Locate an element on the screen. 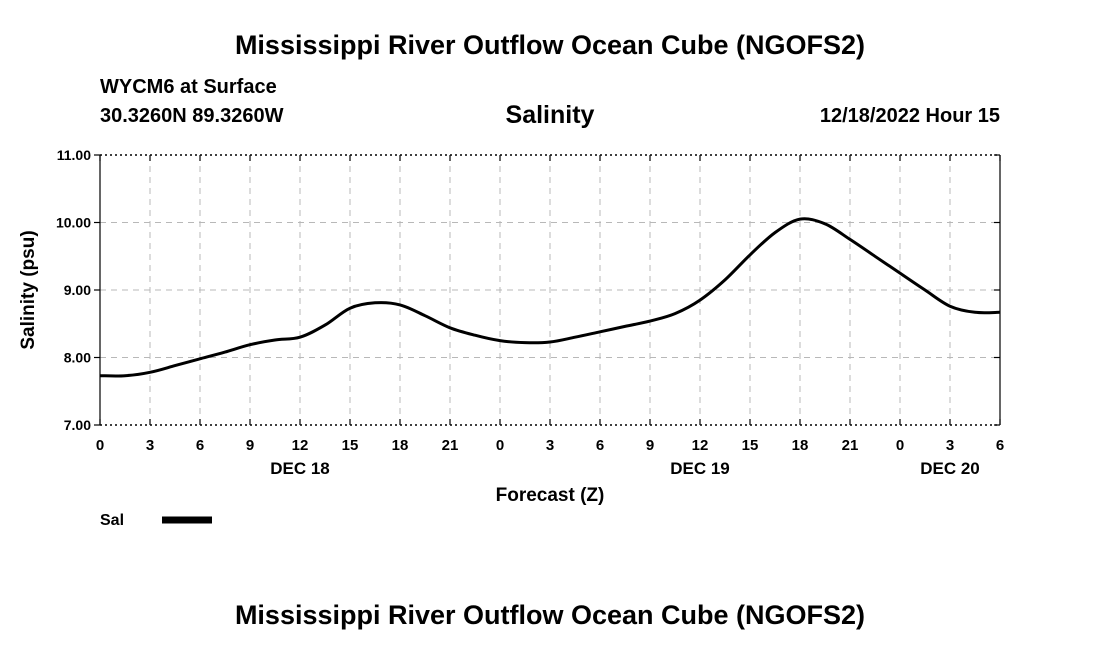 This screenshot has width=1100, height=650. legend-label: Sal is located at coordinates (112, 520).